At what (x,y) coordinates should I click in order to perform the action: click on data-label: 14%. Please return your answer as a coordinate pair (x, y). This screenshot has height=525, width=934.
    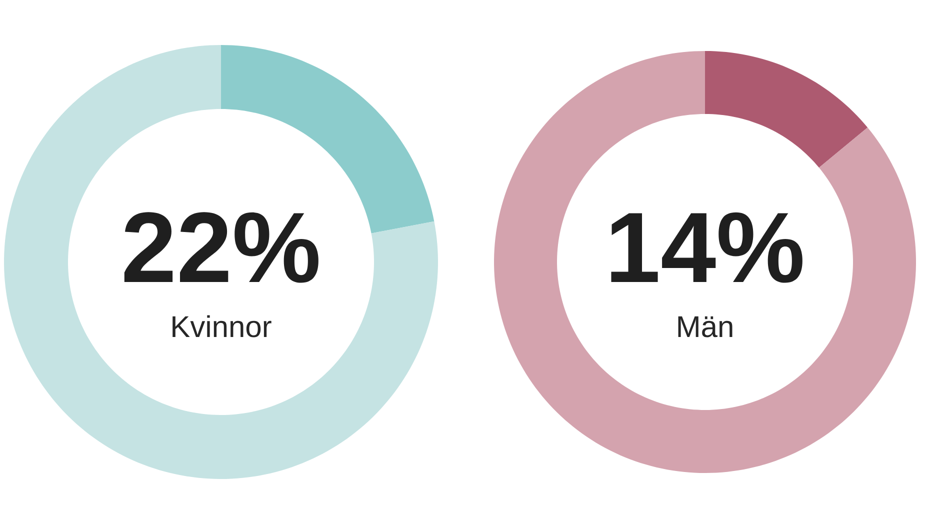
    Looking at the image, I should click on (706, 247).